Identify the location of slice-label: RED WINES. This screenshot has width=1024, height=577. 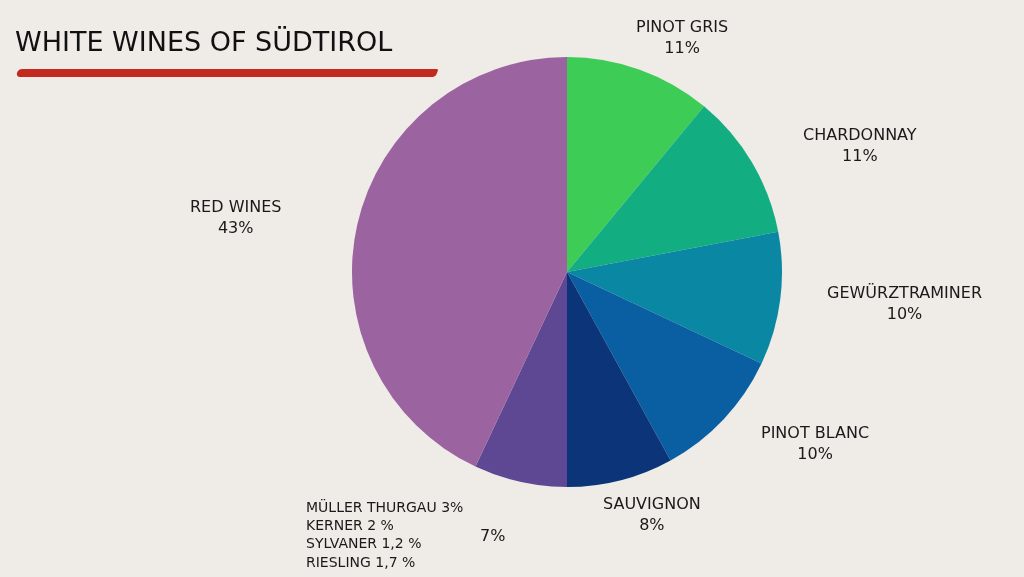
(236, 206).